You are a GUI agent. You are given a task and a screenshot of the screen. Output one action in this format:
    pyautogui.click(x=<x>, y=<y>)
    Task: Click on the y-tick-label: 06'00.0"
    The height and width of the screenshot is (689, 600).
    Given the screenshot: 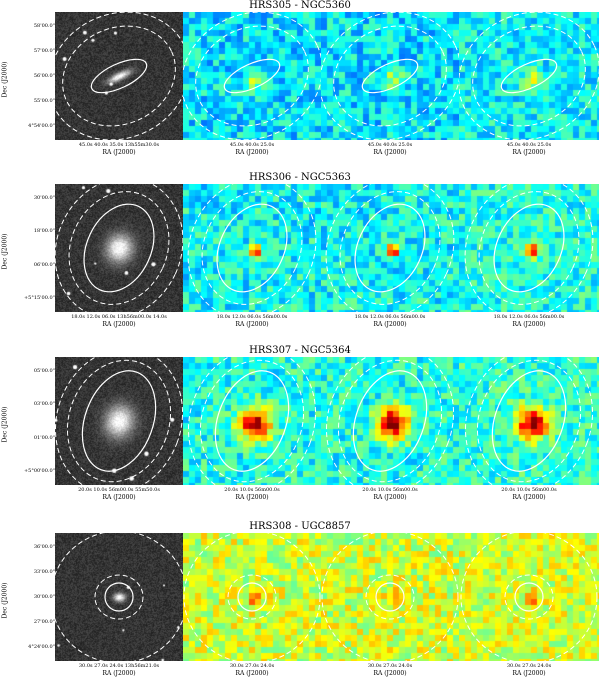 What is the action you would take?
    pyautogui.click(x=44, y=264)
    